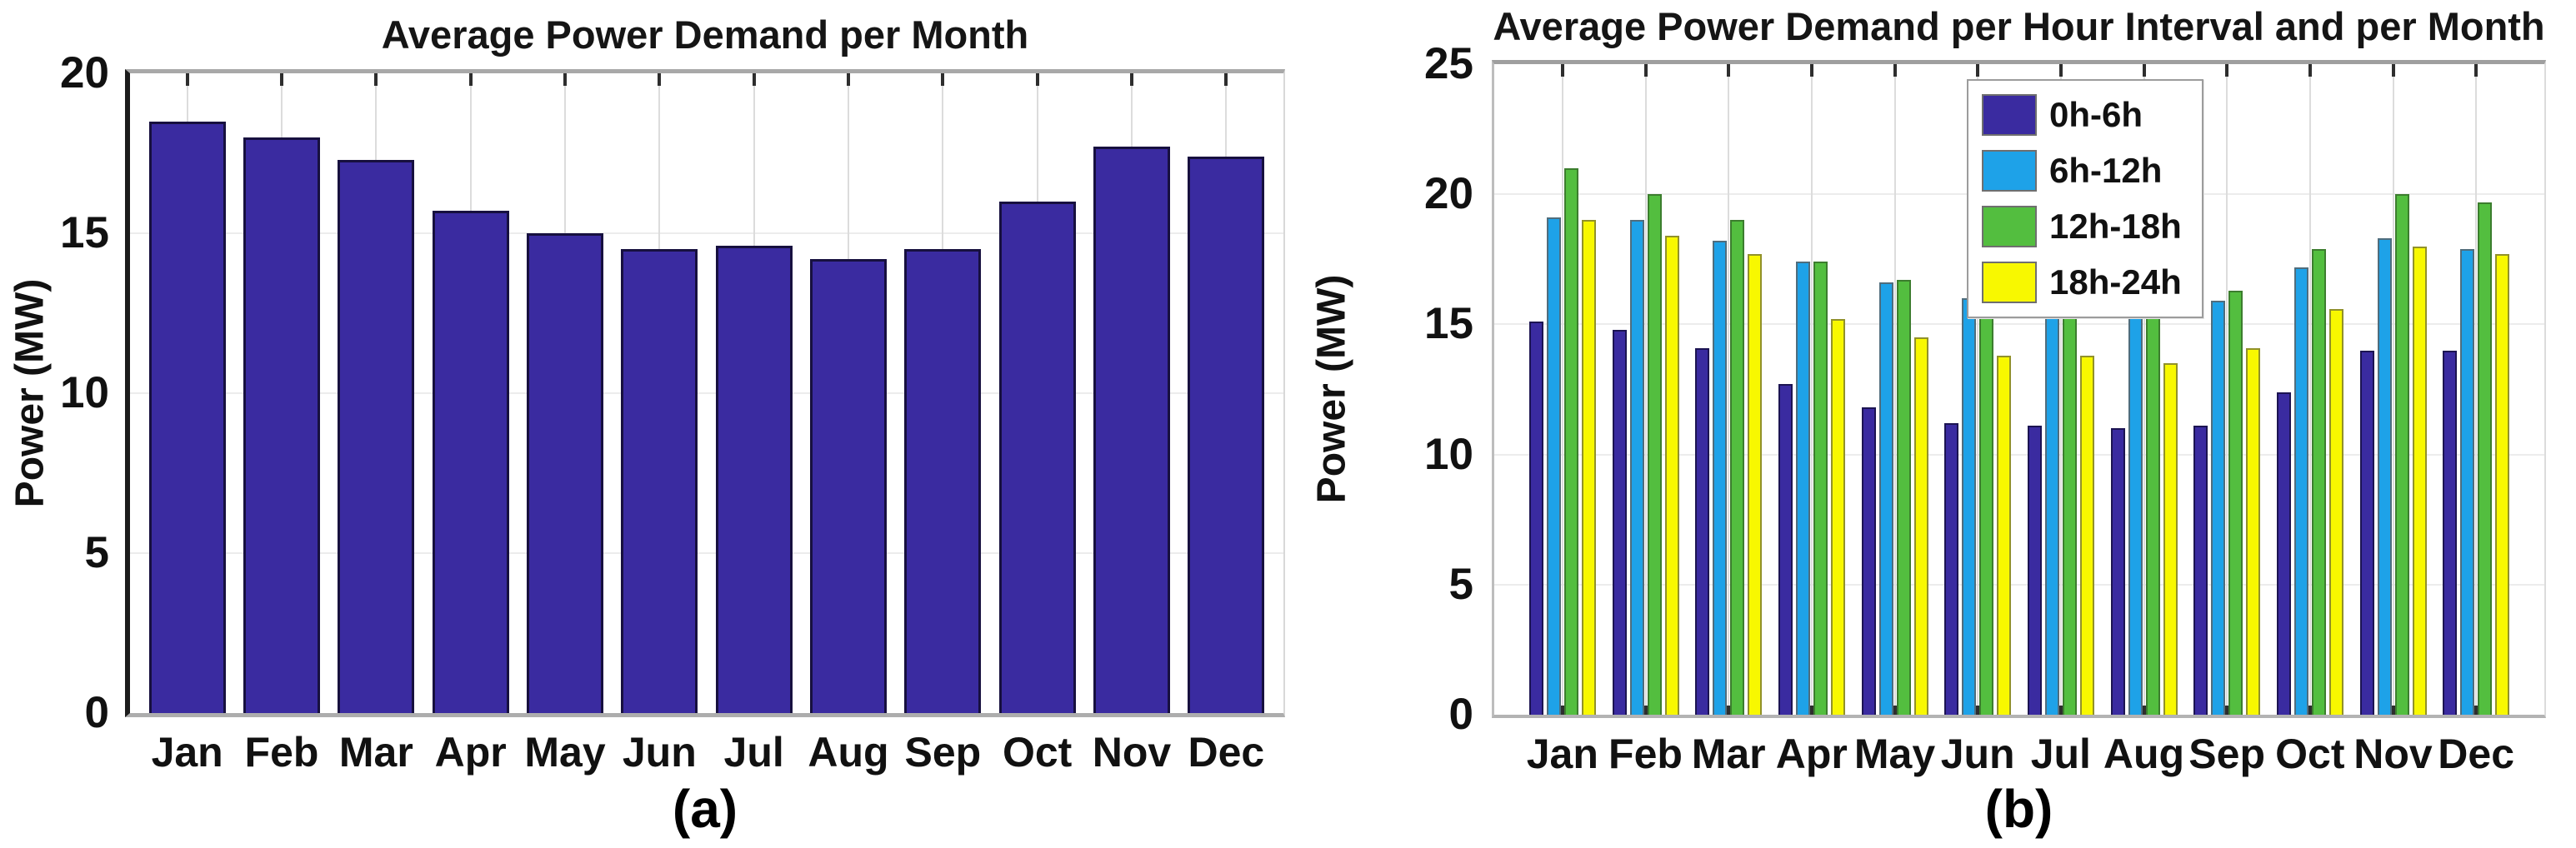 The image size is (2576, 848). What do you see at coordinates (2096, 114) in the screenshot?
I see `legend-label: 0h-6h` at bounding box center [2096, 114].